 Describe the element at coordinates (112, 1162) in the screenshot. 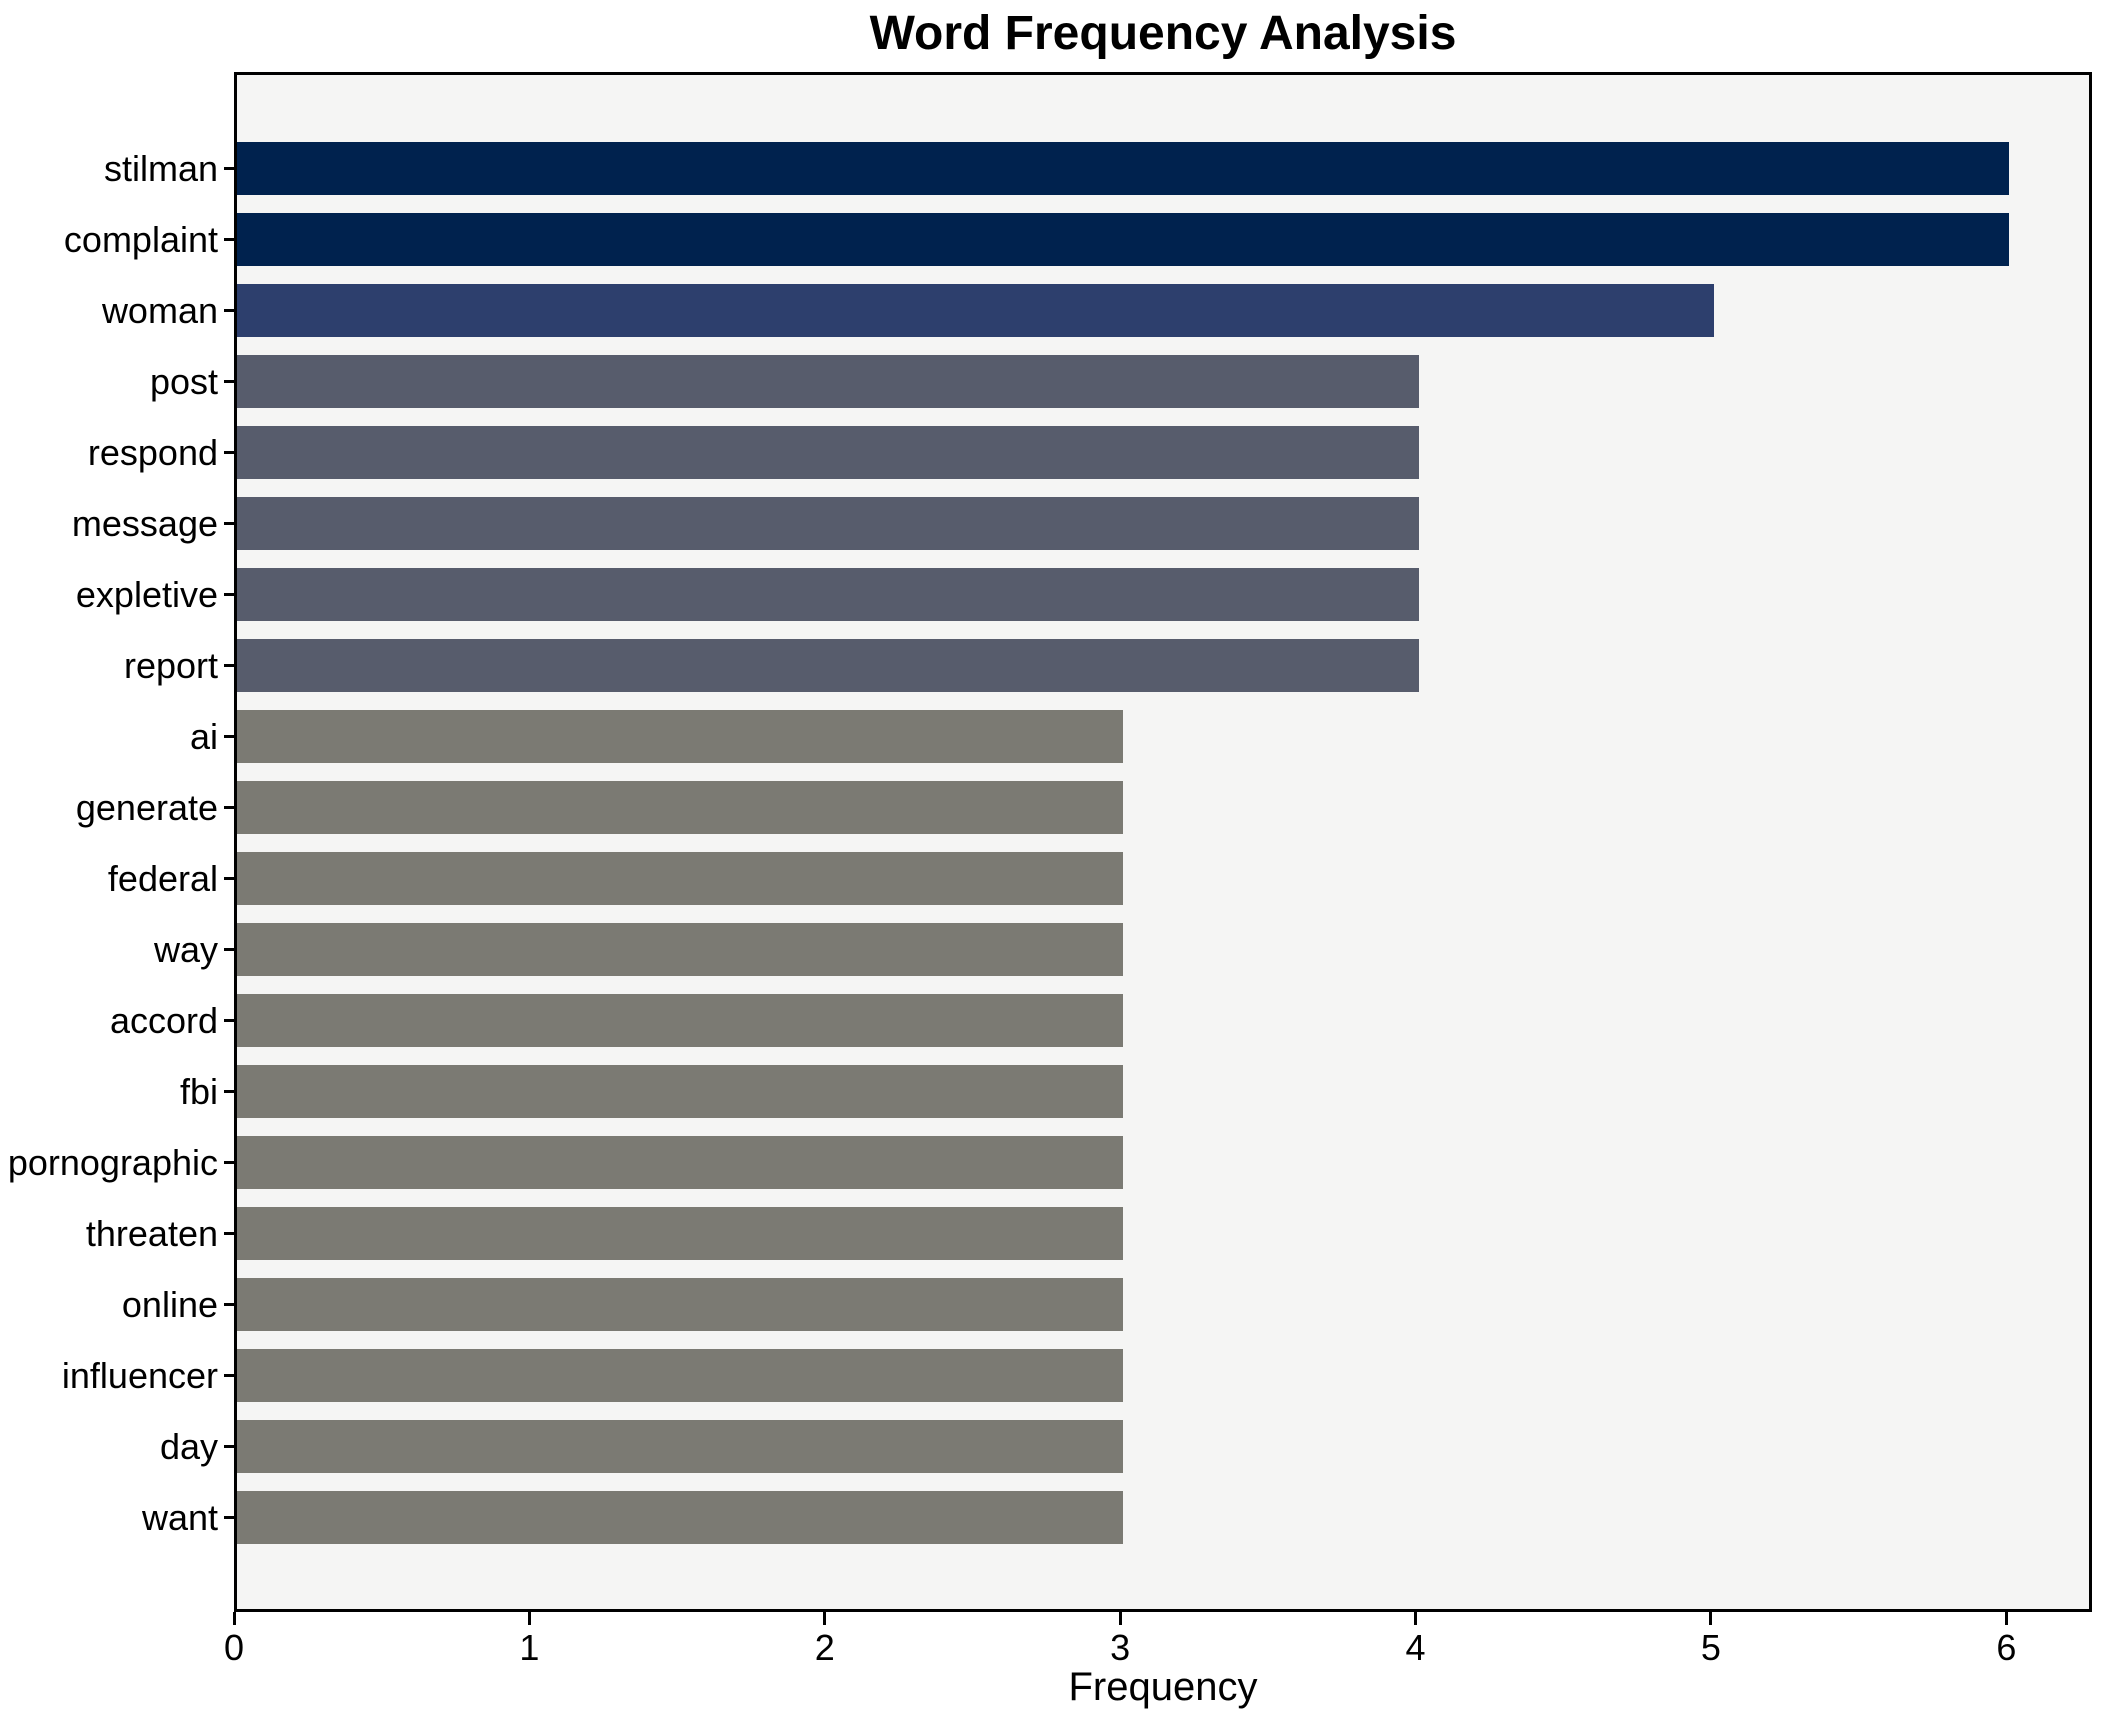

I see `y-tick-label-pornographic: pornographic` at that location.